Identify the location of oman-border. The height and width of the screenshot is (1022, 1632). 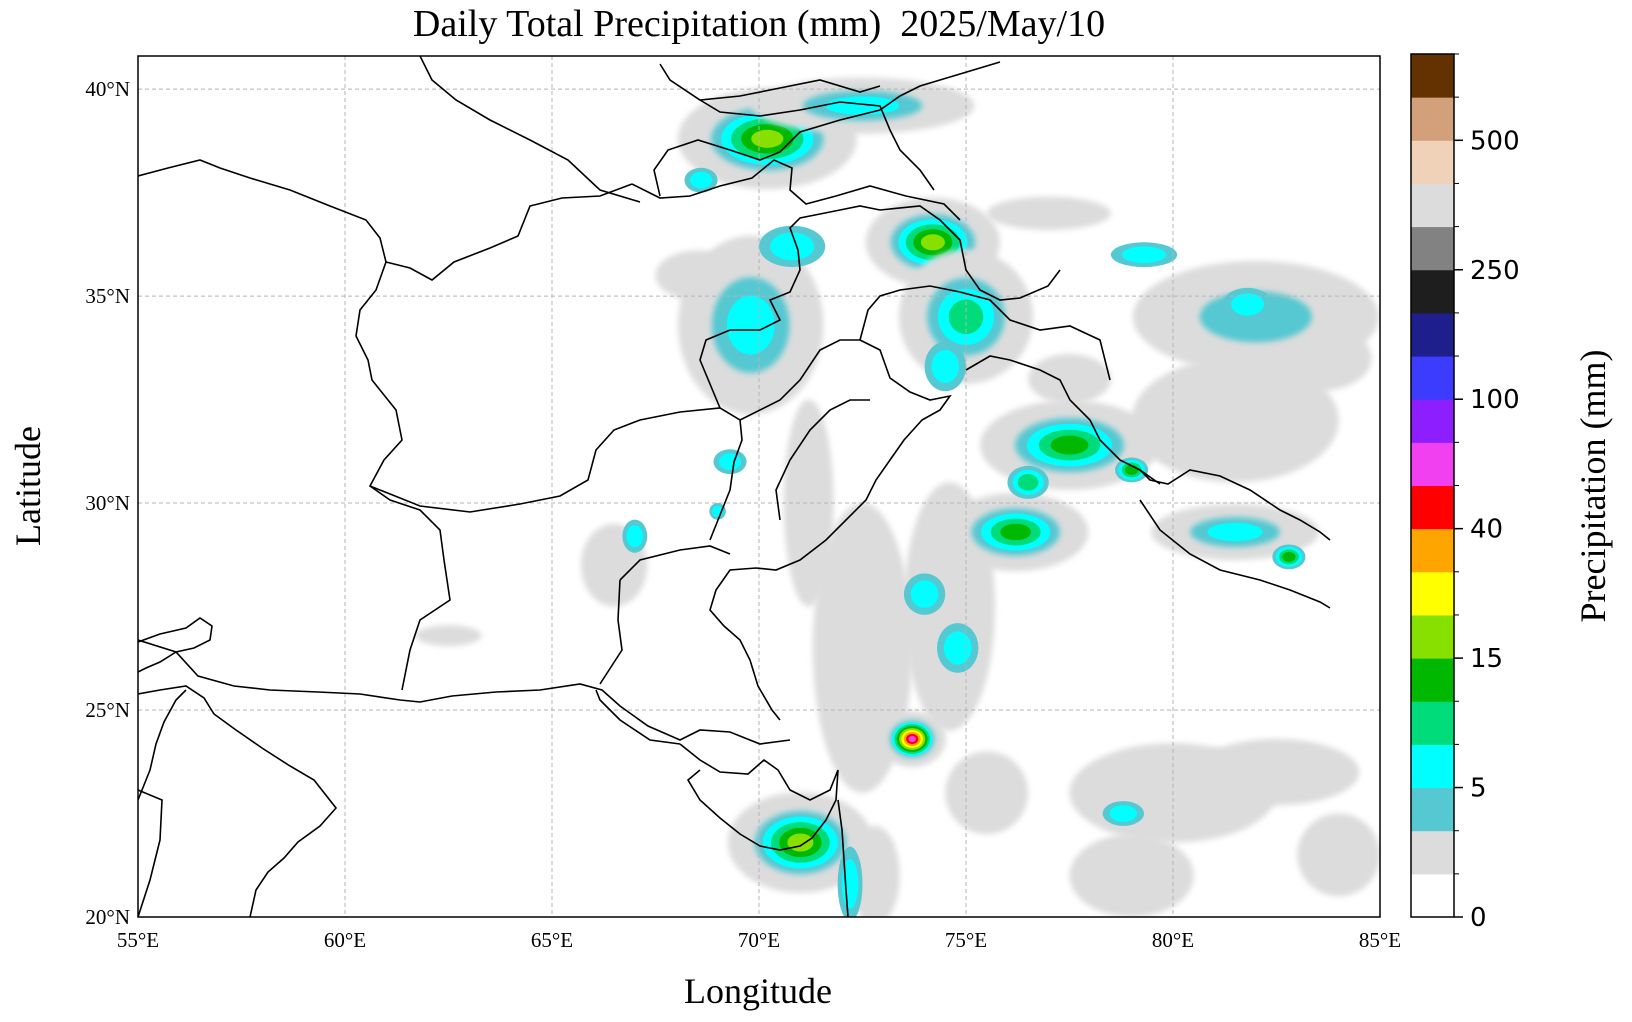
(162, 745).